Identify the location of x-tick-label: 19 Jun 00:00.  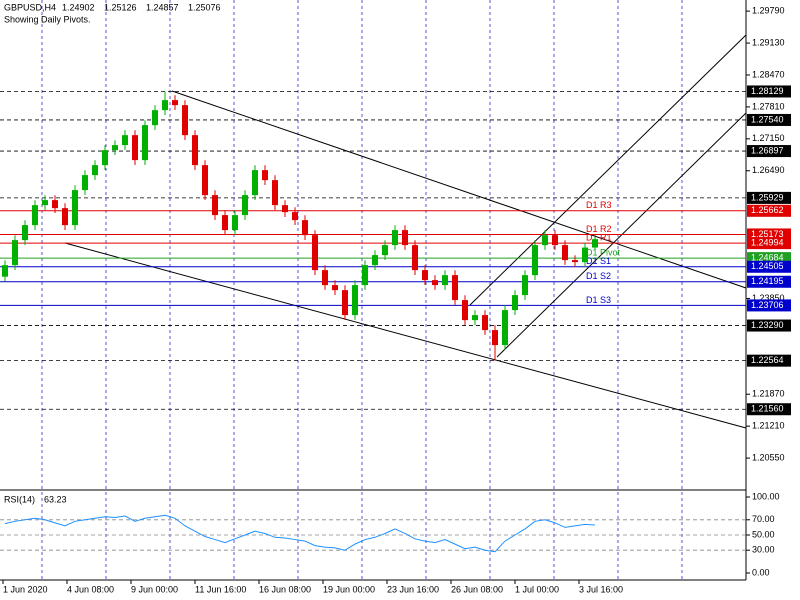
(349, 589).